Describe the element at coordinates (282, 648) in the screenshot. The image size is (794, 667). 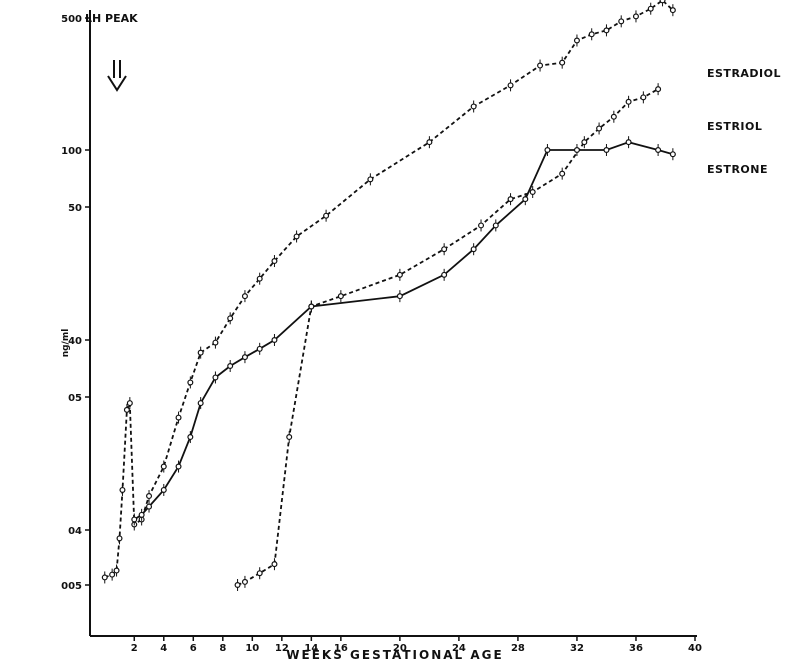
I see `x-tick-label: 12` at that location.